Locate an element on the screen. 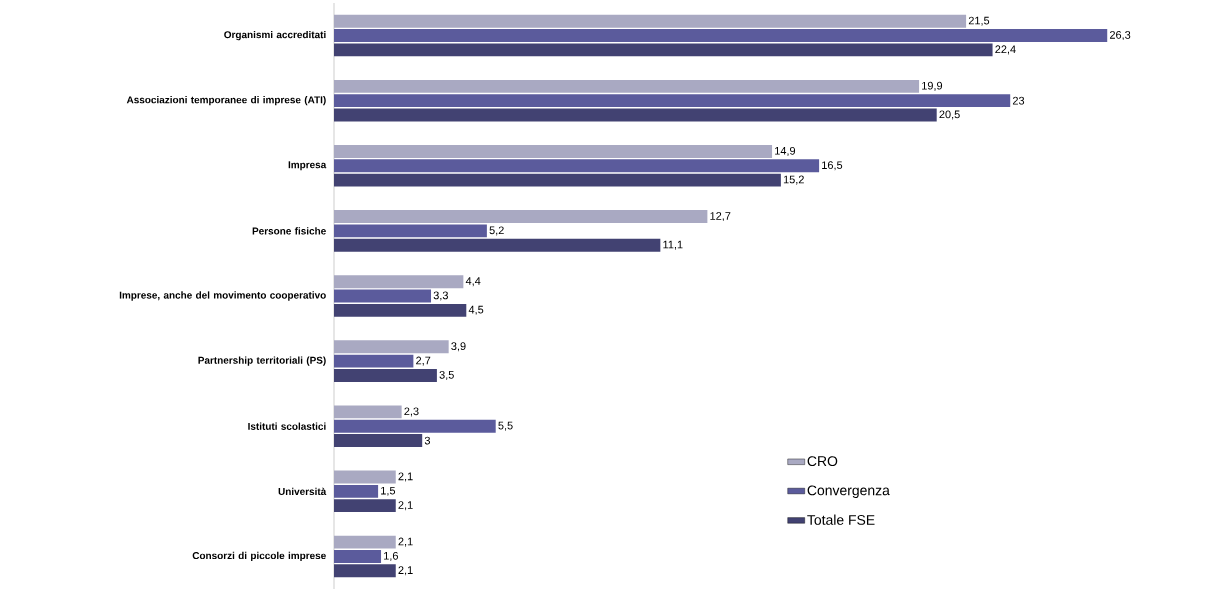 This screenshot has width=1213, height=592. data-label: 1,6 is located at coordinates (391, 556).